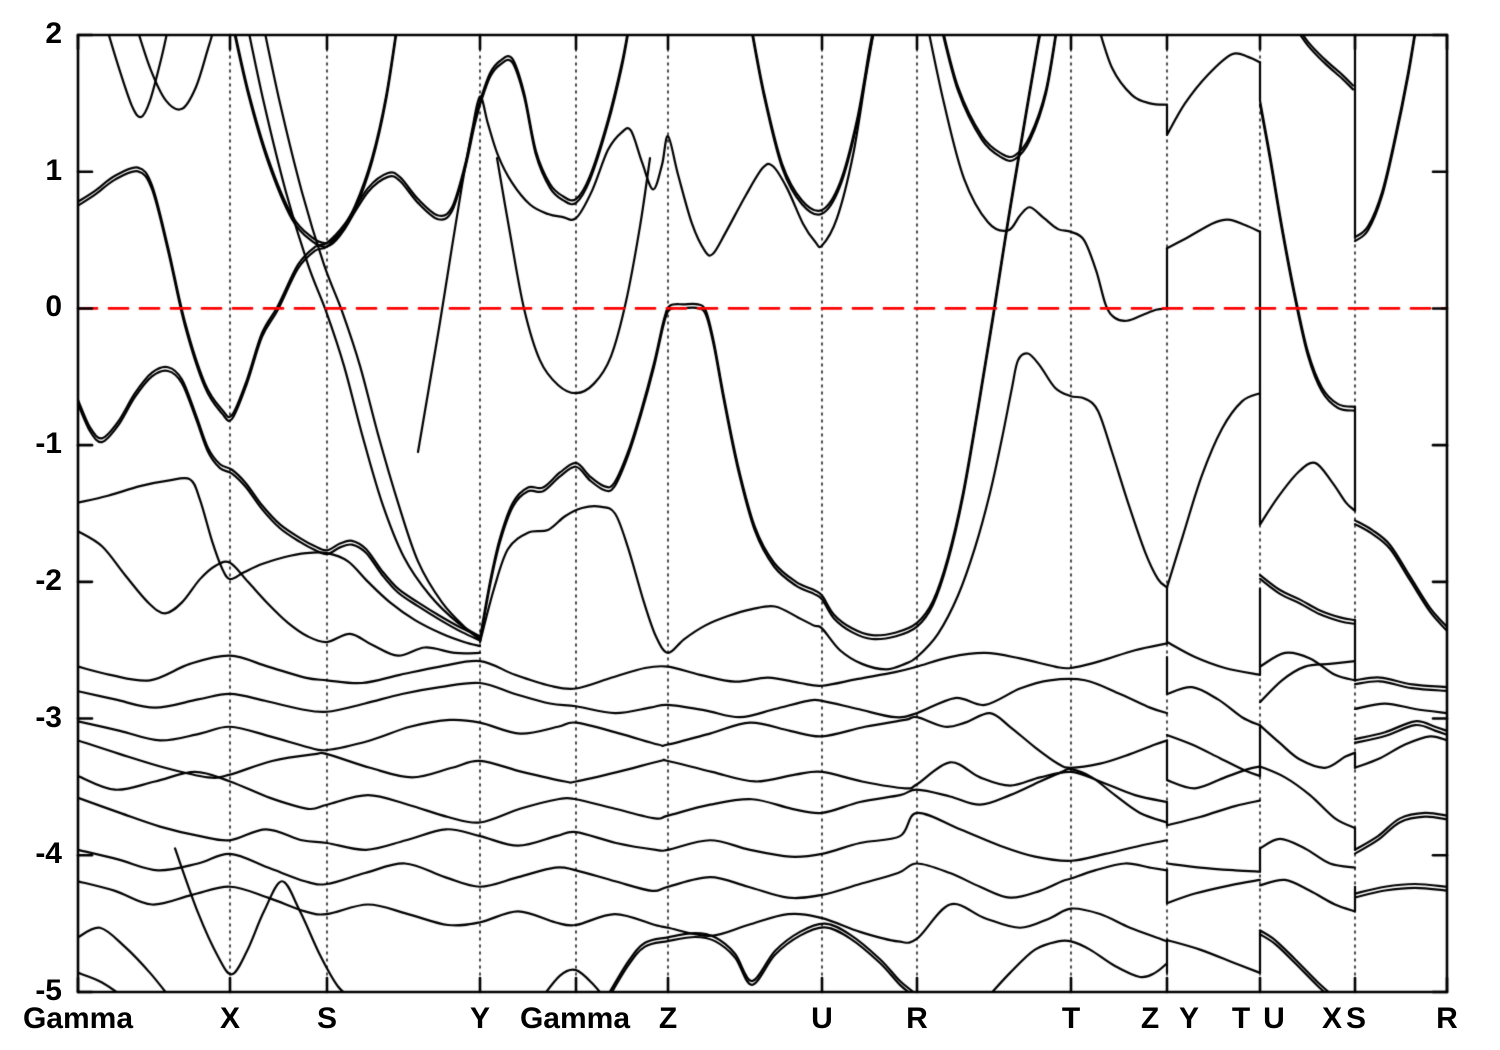  What do you see at coordinates (48, 580) in the screenshot?
I see `y-axis-tick-label: -2` at bounding box center [48, 580].